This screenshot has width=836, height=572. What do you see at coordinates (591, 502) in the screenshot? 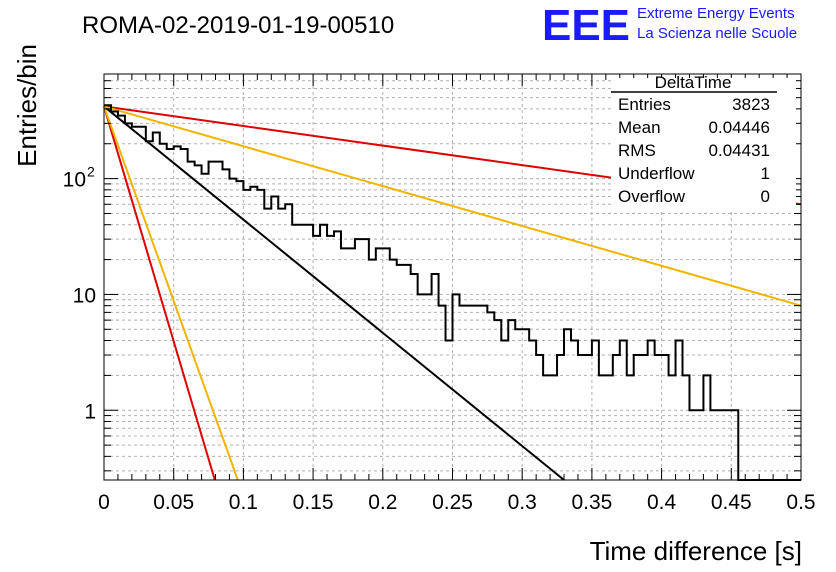
I see `x-tick-label: 0.35` at bounding box center [591, 502].